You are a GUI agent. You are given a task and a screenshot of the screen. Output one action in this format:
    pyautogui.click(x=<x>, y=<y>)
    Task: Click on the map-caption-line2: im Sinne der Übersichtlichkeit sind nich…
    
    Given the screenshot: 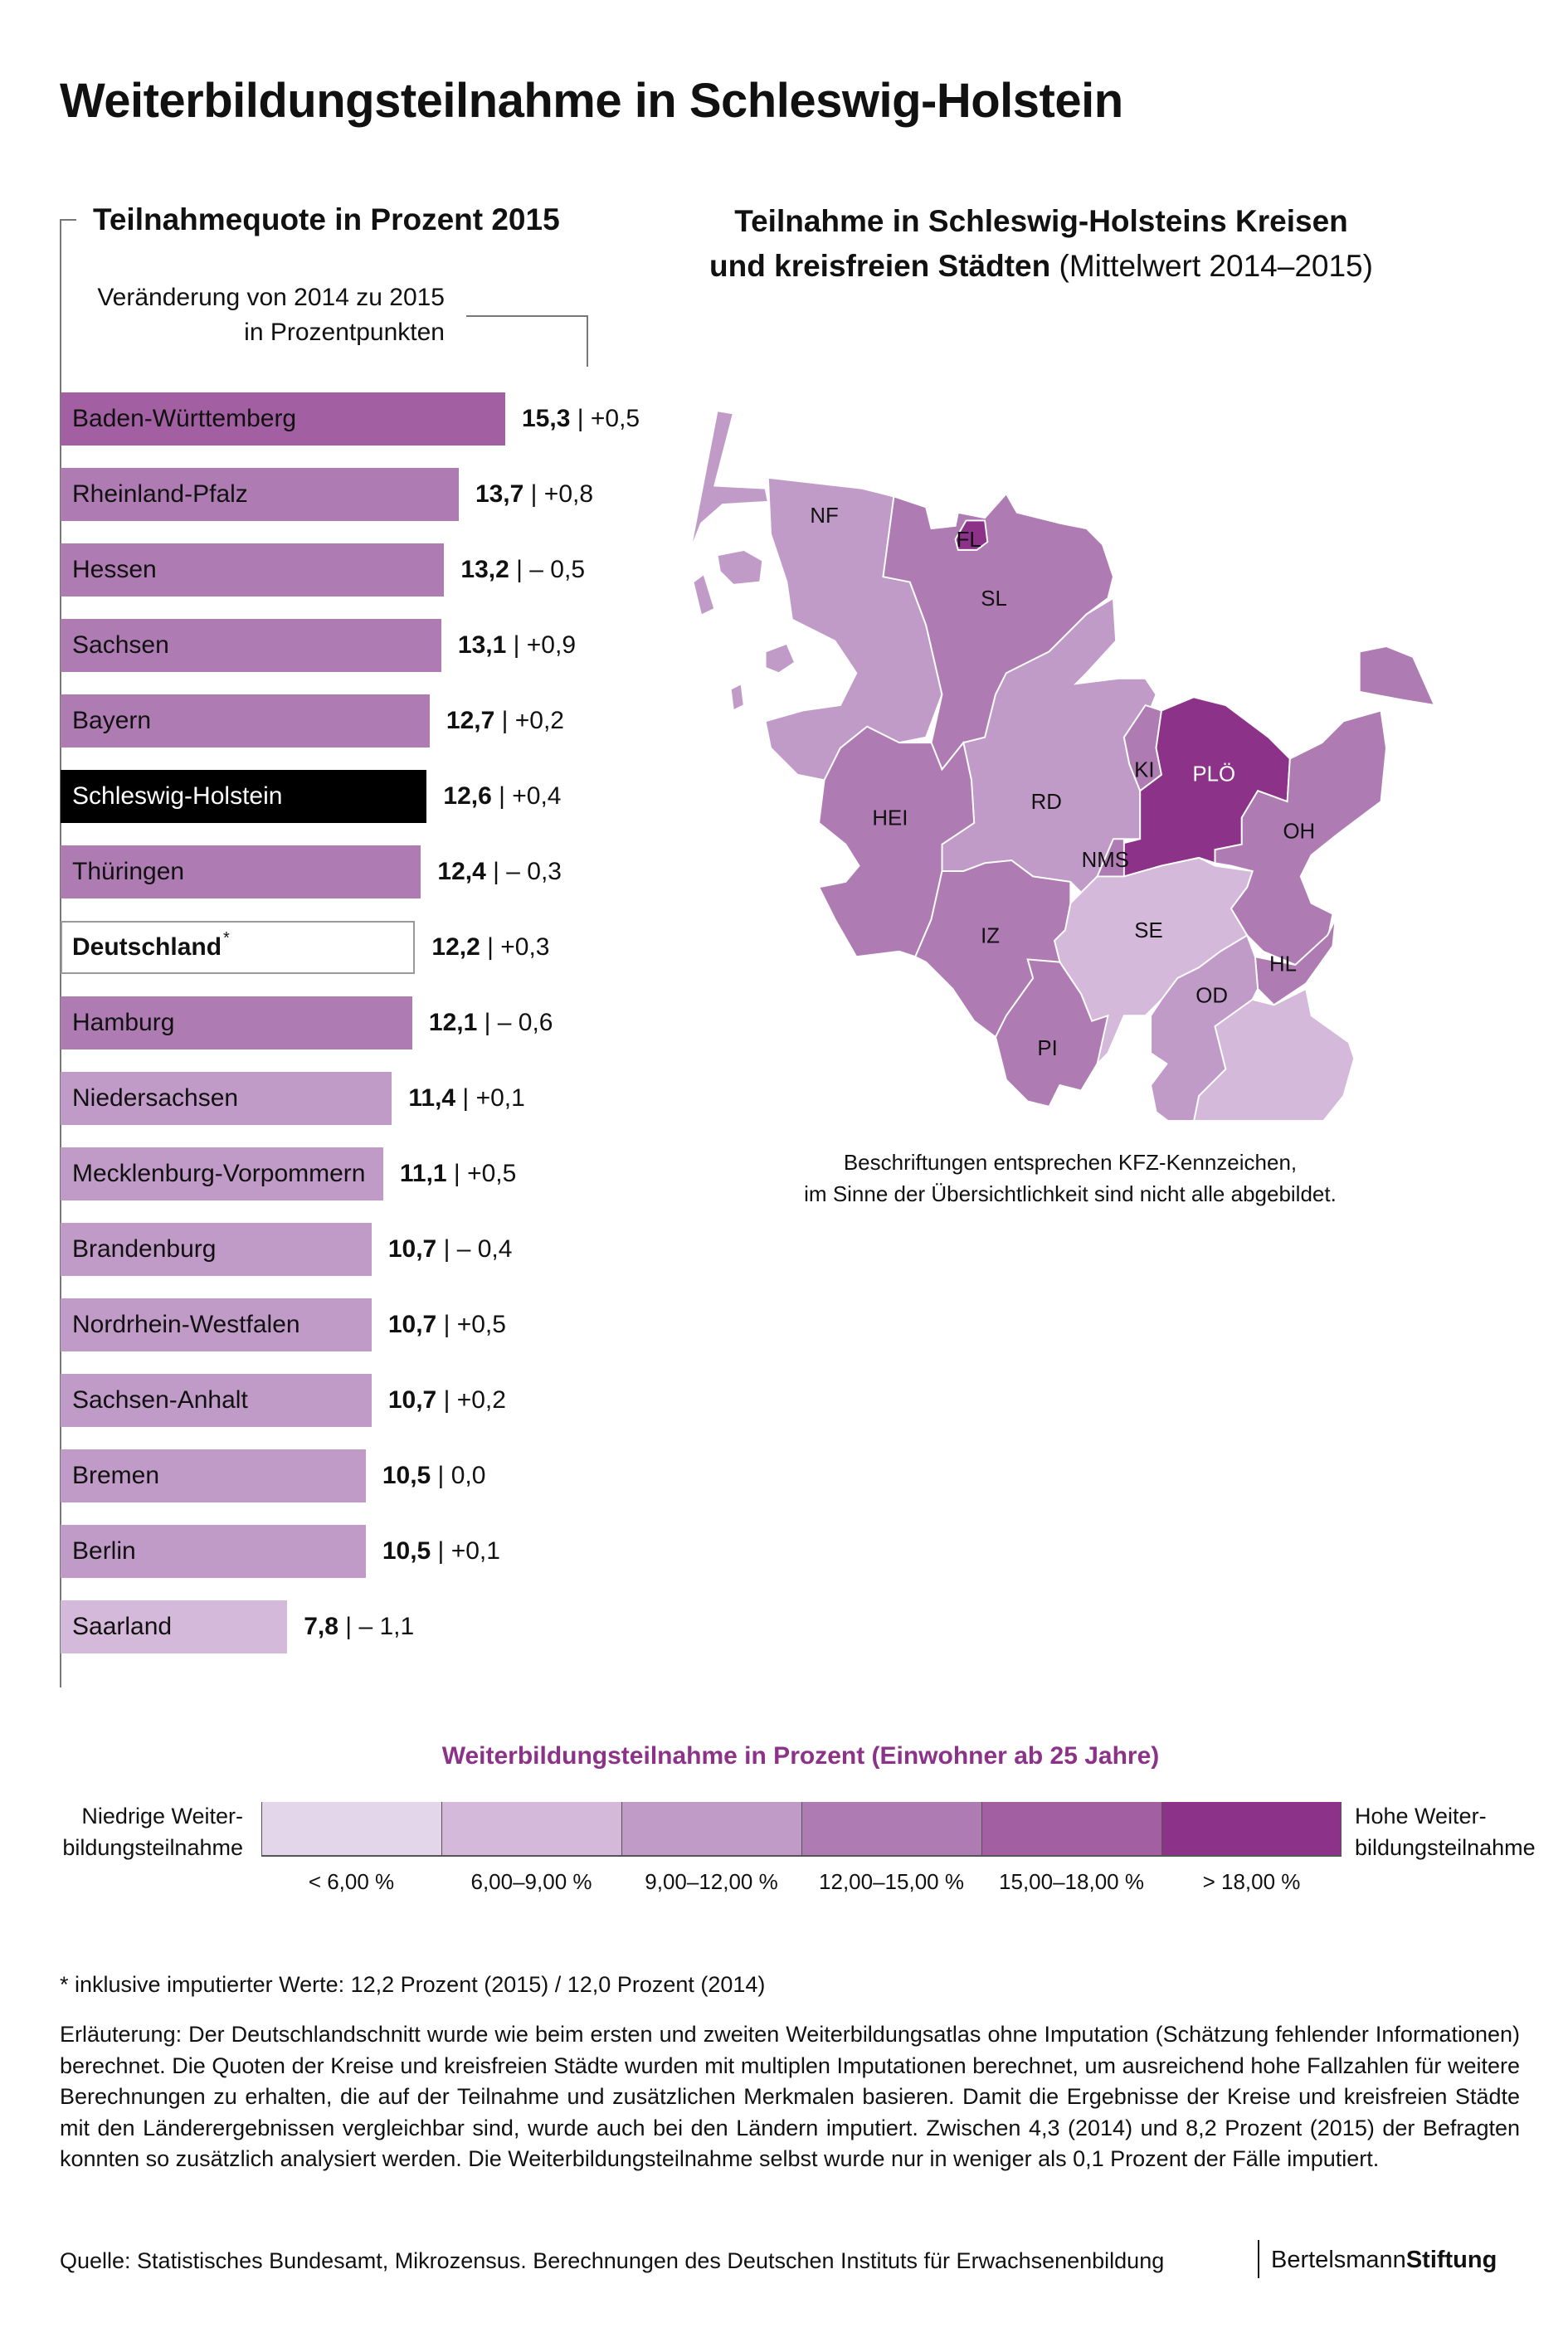 What is the action you would take?
    pyautogui.click(x=1070, y=1193)
    